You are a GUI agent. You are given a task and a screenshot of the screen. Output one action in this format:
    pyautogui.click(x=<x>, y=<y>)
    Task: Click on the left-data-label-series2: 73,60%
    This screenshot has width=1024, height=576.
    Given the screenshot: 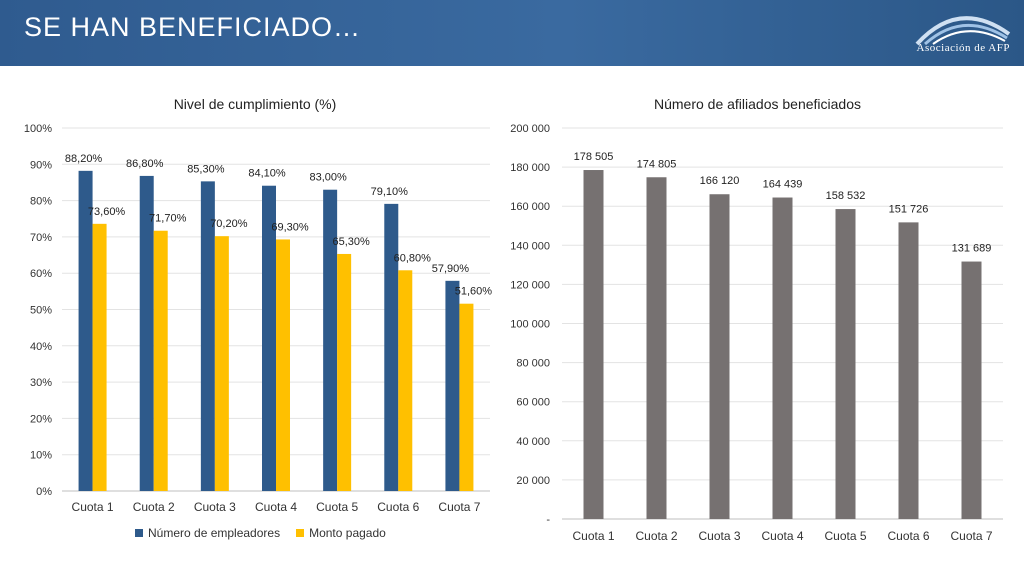 What is the action you would take?
    pyautogui.click(x=107, y=212)
    